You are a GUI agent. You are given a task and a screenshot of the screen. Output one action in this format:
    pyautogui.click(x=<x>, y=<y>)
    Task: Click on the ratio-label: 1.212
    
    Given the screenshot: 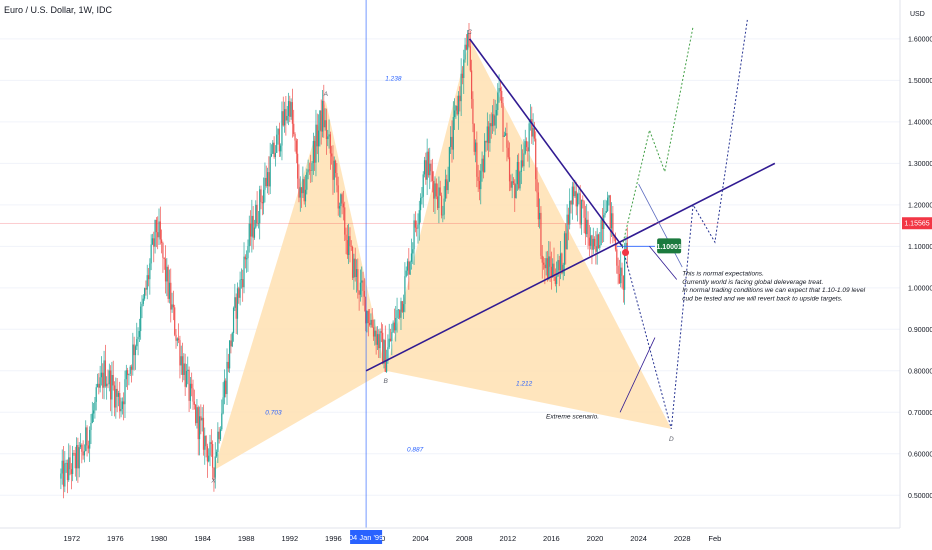 What is the action you would take?
    pyautogui.click(x=524, y=383)
    